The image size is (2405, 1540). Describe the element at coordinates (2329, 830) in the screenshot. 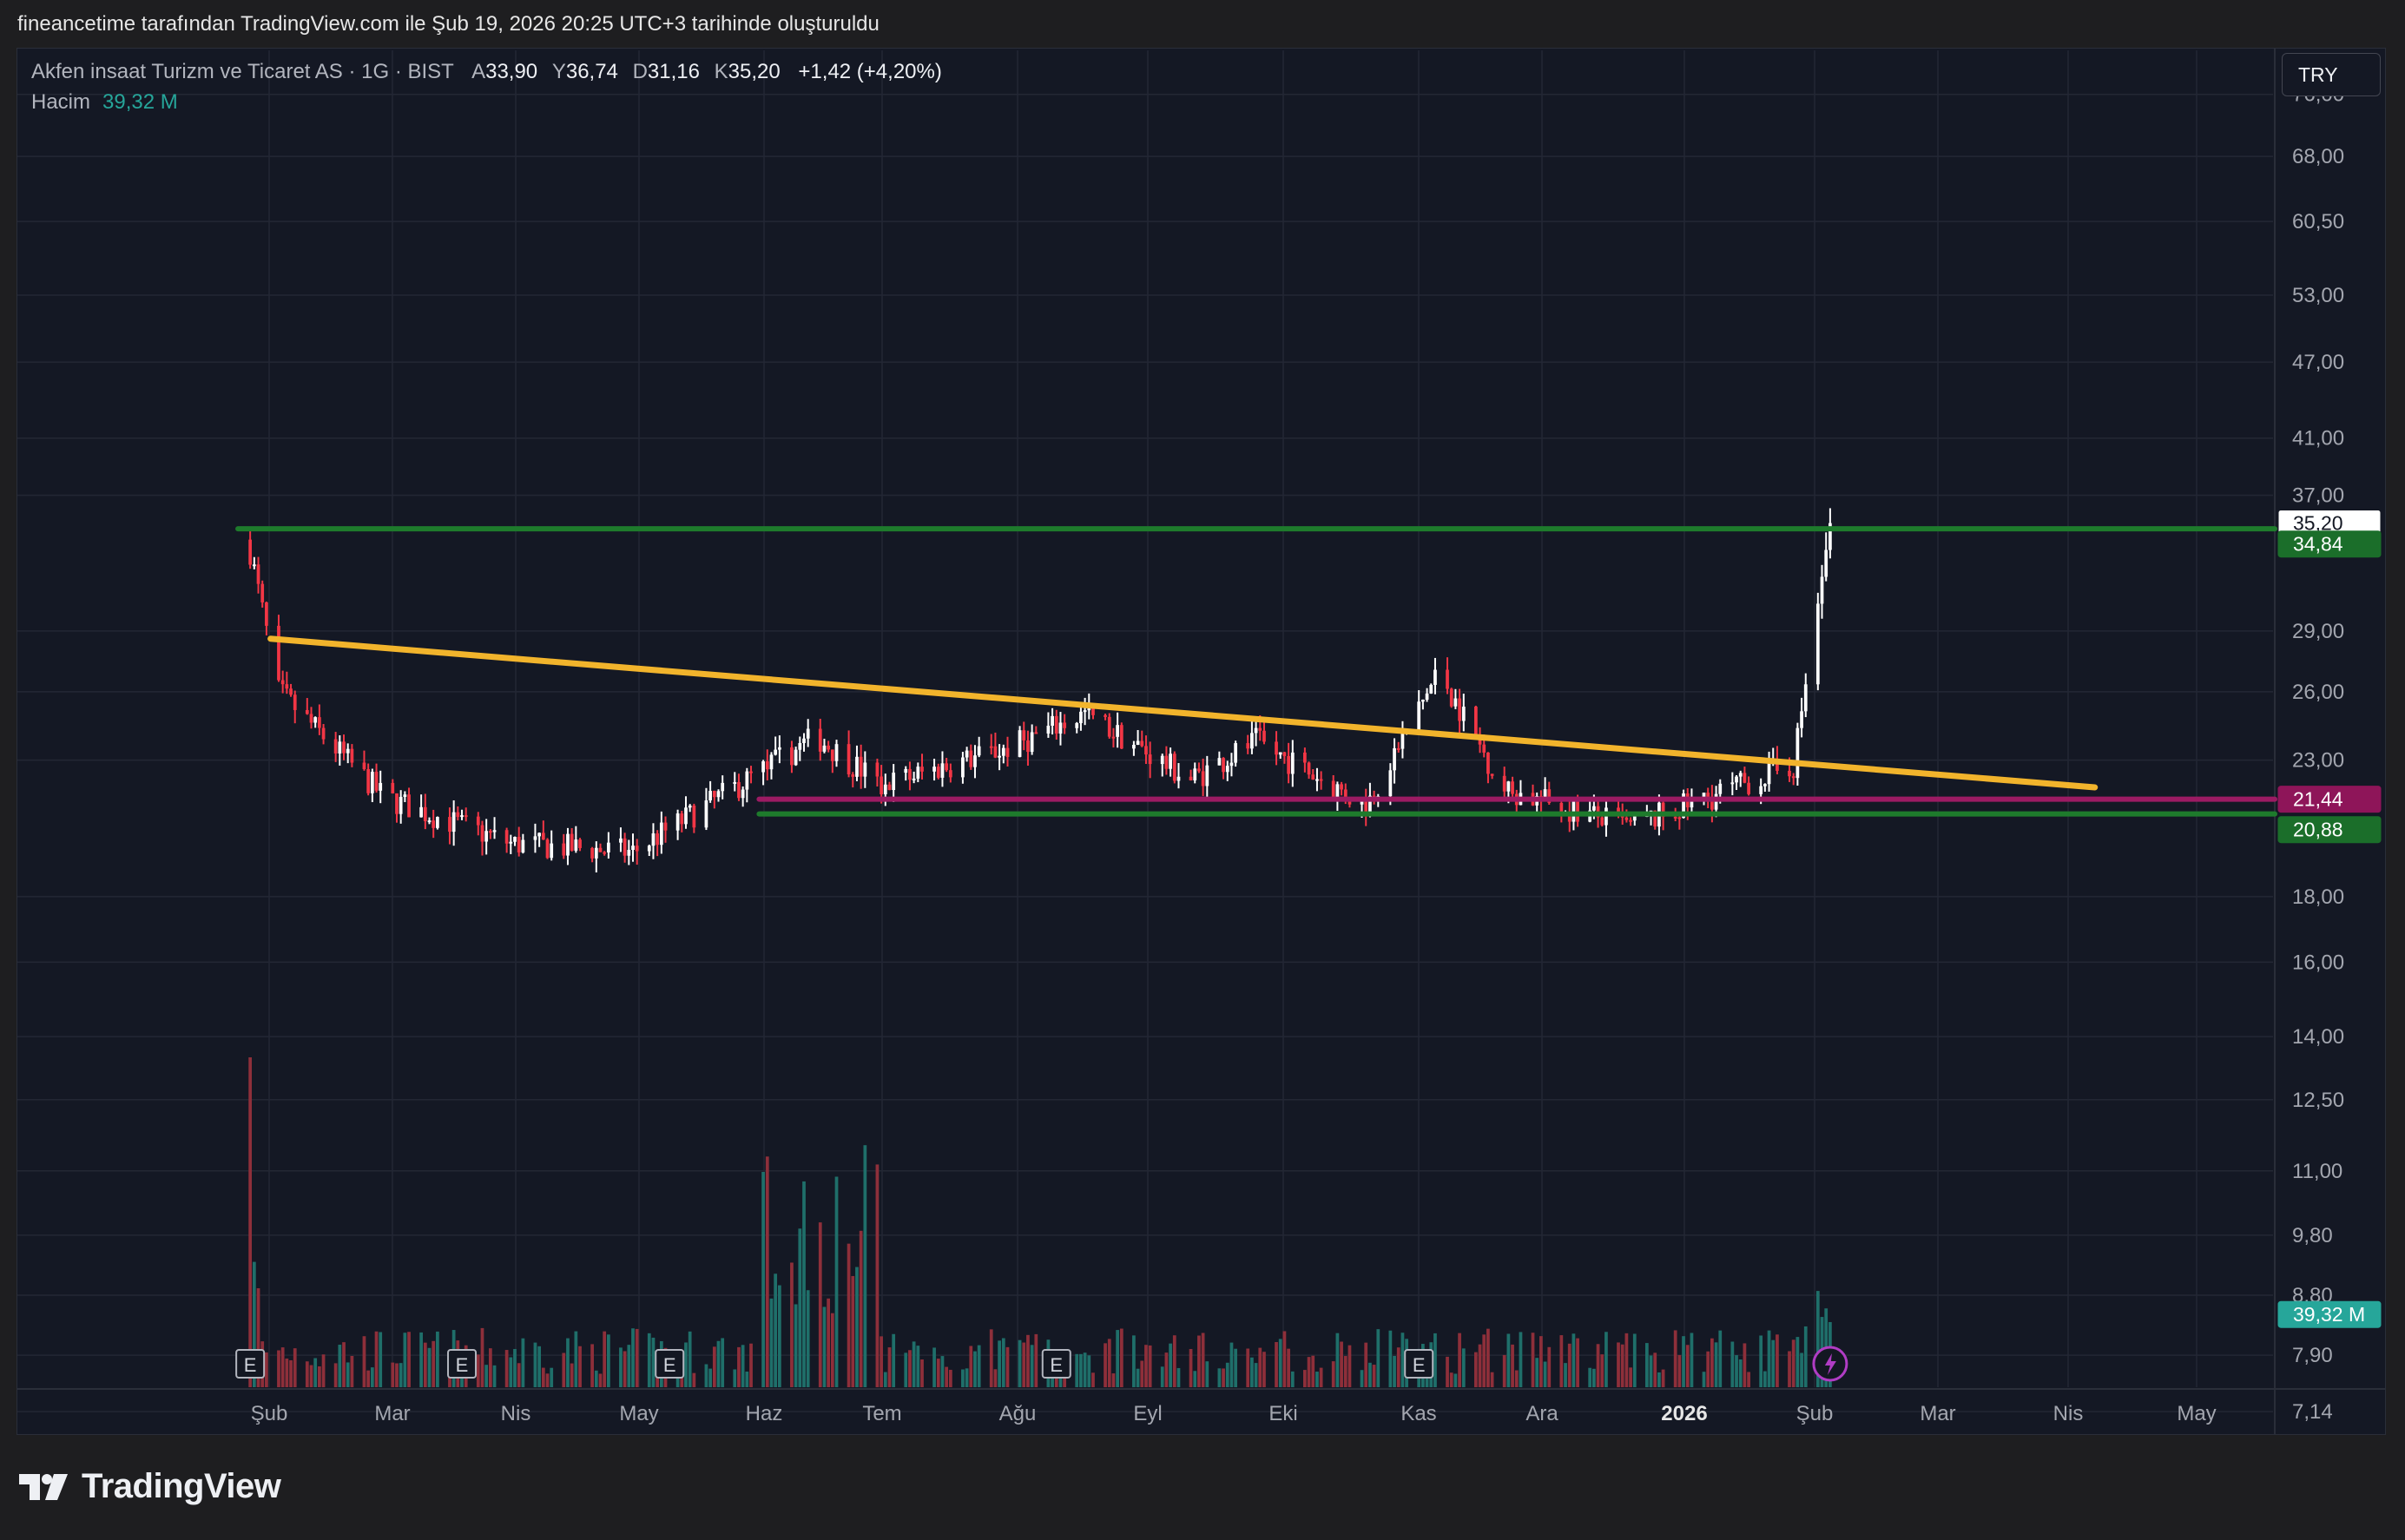

I see `price-tag` at that location.